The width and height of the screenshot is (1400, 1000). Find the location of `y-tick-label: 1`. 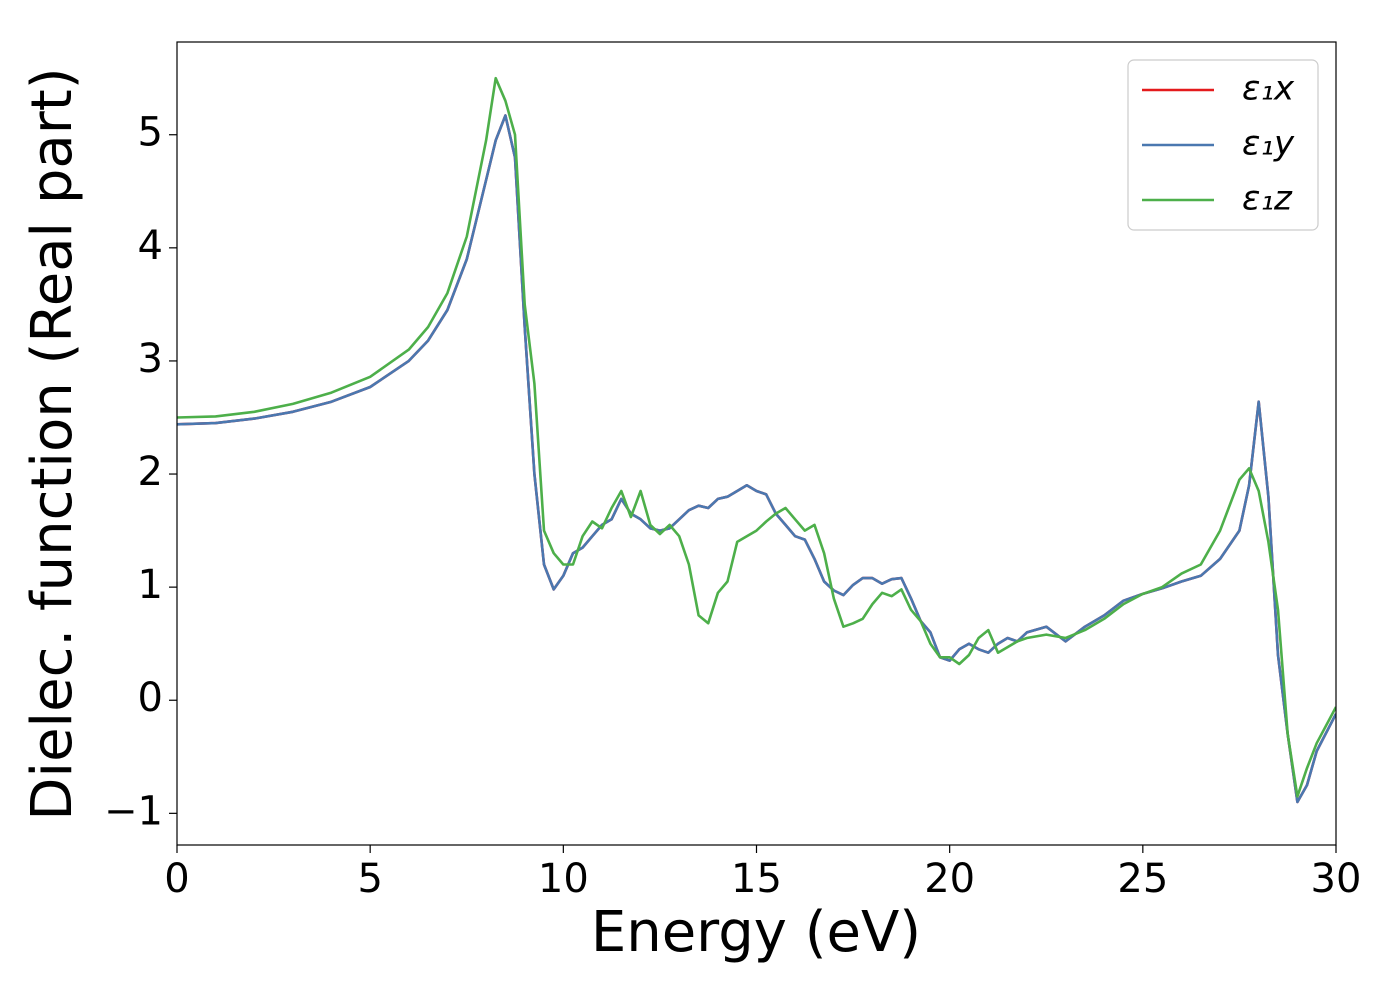

y-tick-label: 1 is located at coordinates (150, 585).